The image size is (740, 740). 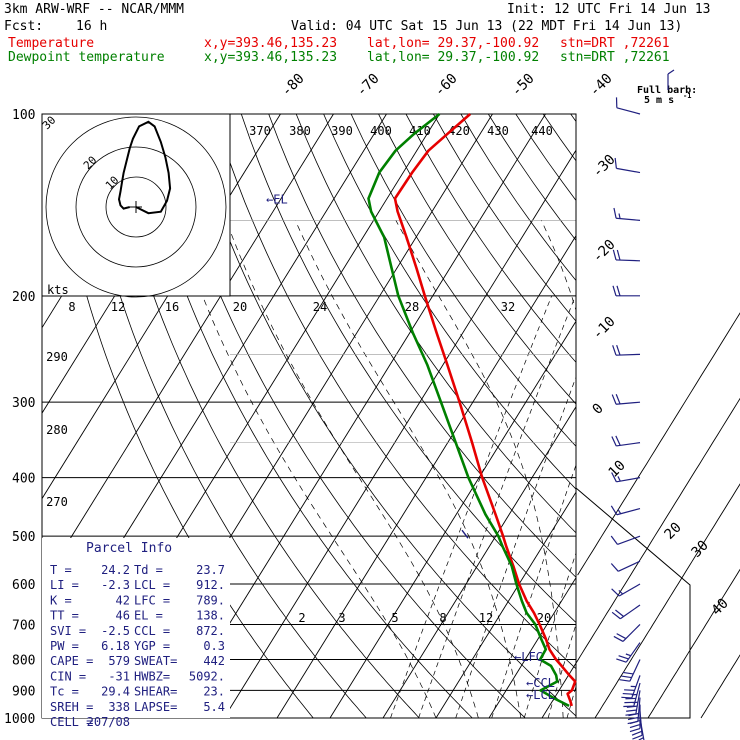 What do you see at coordinates (115, 646) in the screenshot?
I see `parcel-value: 6.18` at bounding box center [115, 646].